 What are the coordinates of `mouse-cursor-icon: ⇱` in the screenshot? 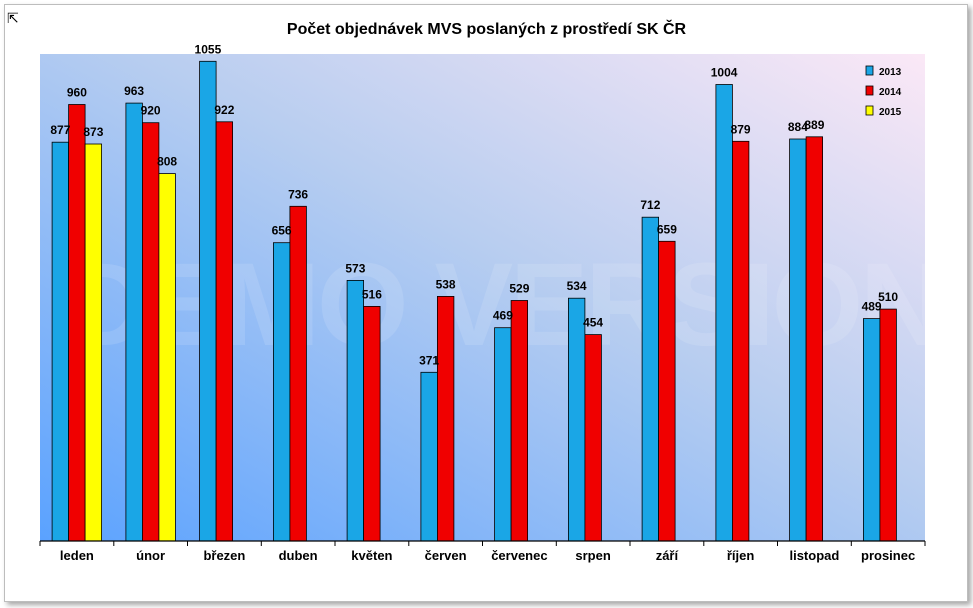 It's located at (13, 19).